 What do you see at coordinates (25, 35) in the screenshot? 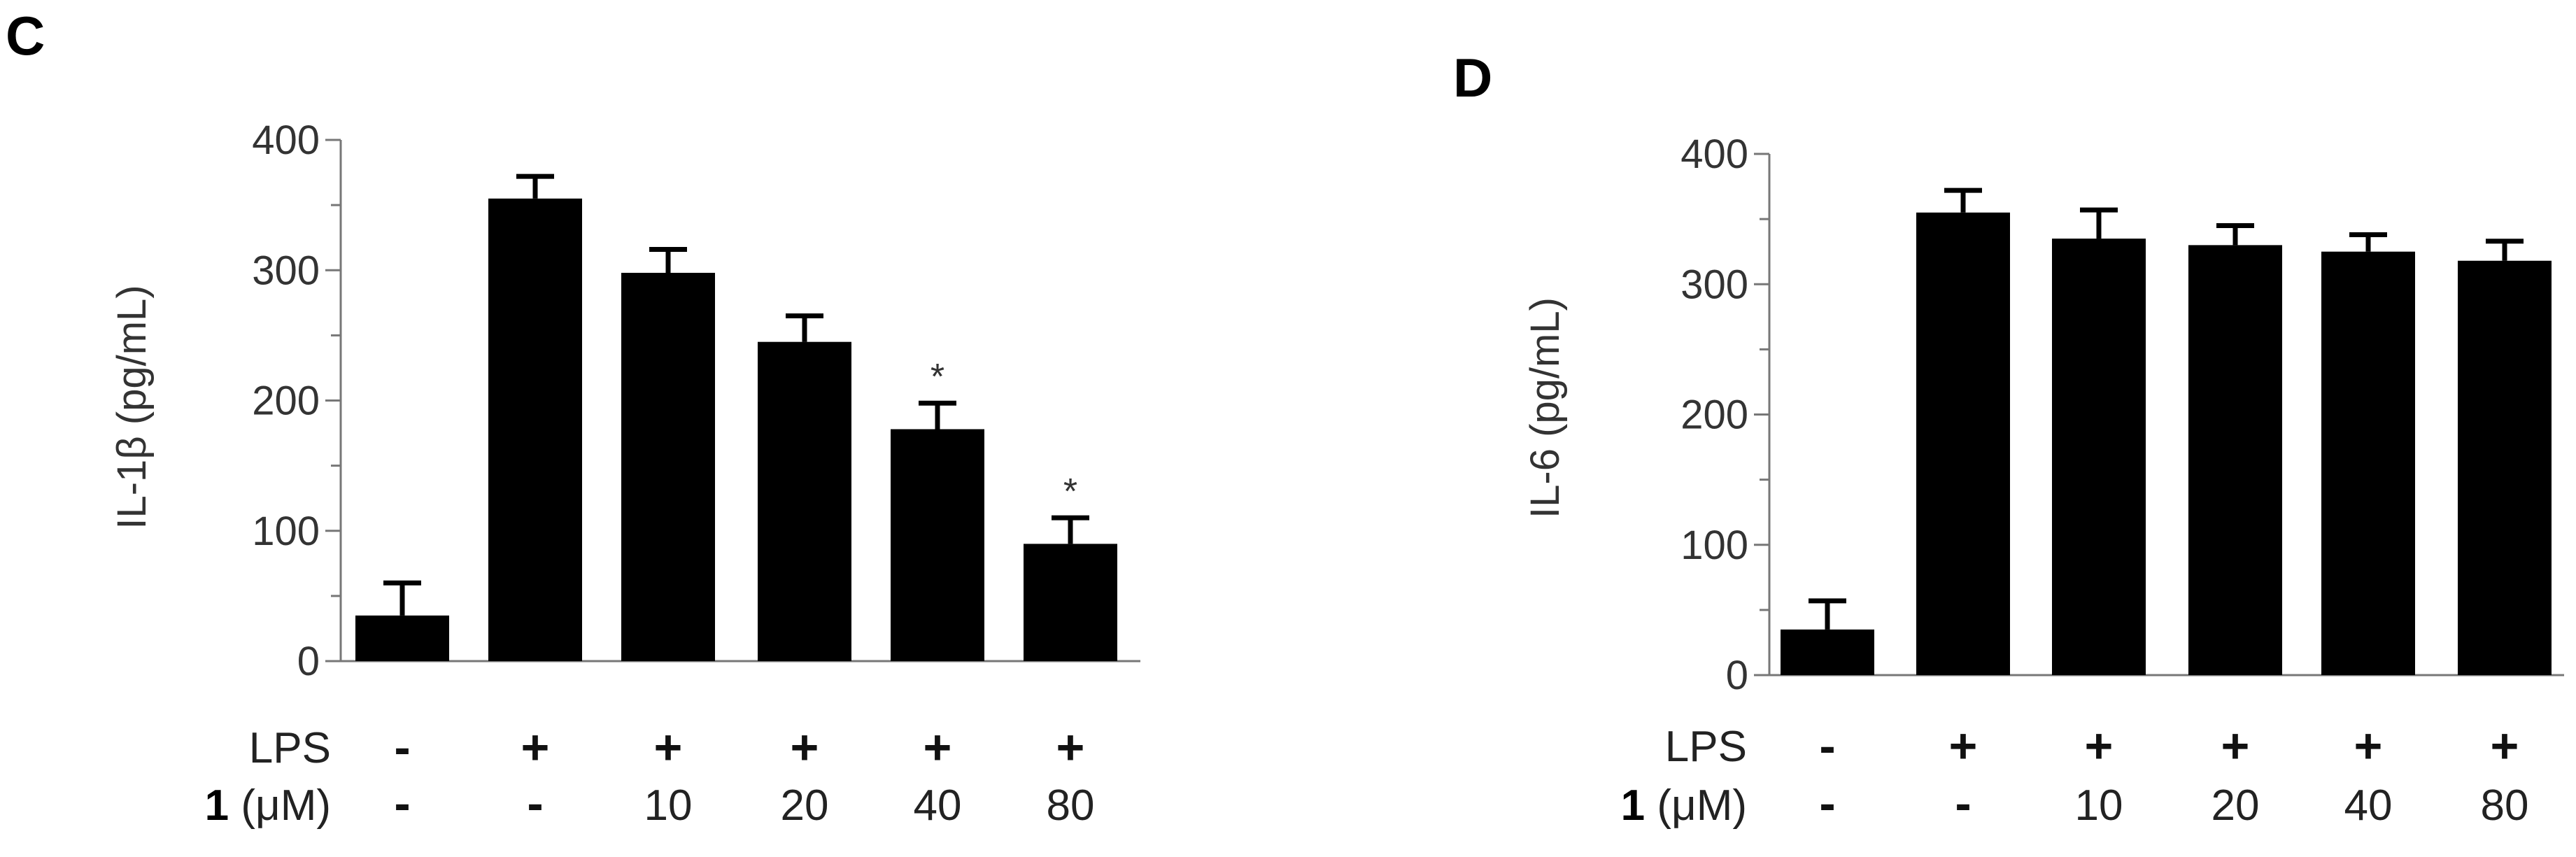
I see `panel-letter: C` at bounding box center [25, 35].